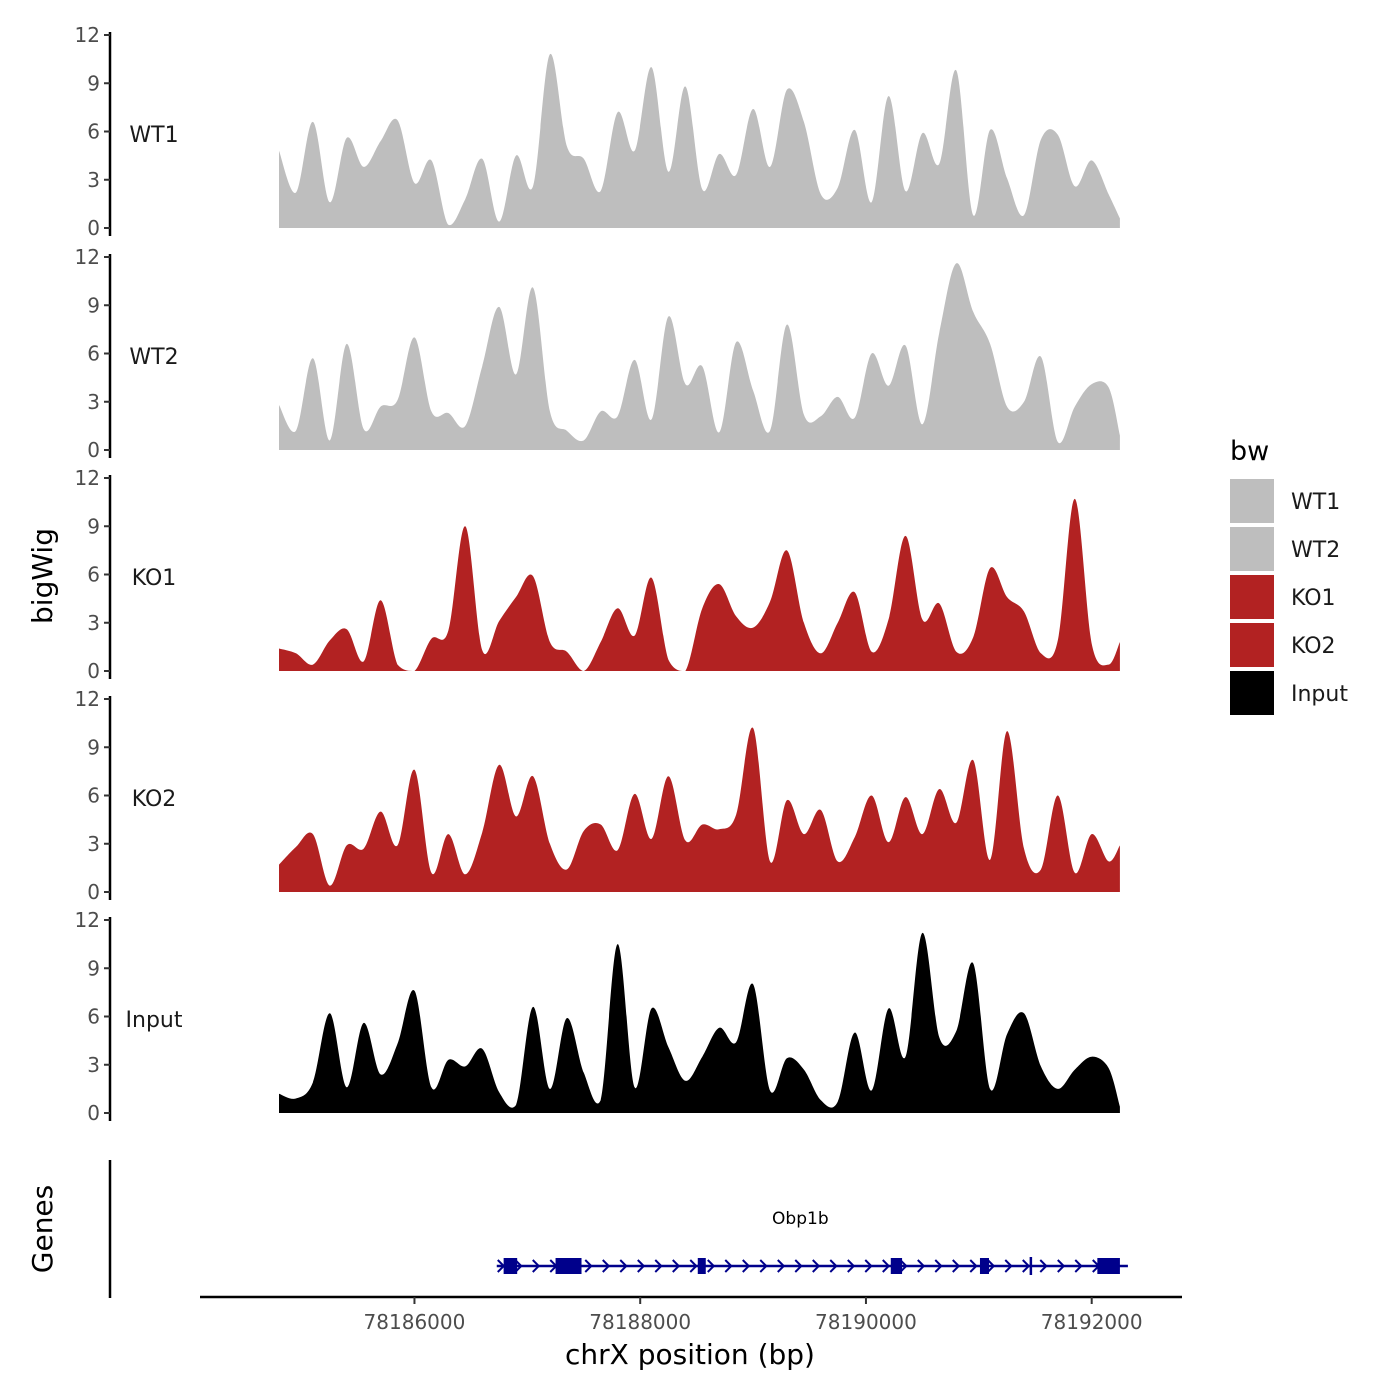 The width and height of the screenshot is (1400, 1400). I want to click on legend: bw WT1 WT2 KO1 KO2 Input, so click(1289, 575).